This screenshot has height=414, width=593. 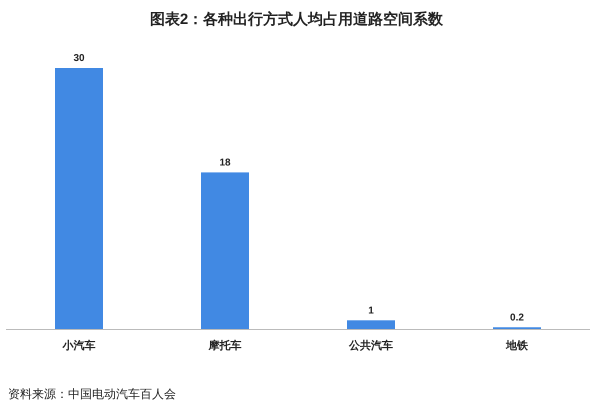 What do you see at coordinates (79, 58) in the screenshot?
I see `data-label: 30` at bounding box center [79, 58].